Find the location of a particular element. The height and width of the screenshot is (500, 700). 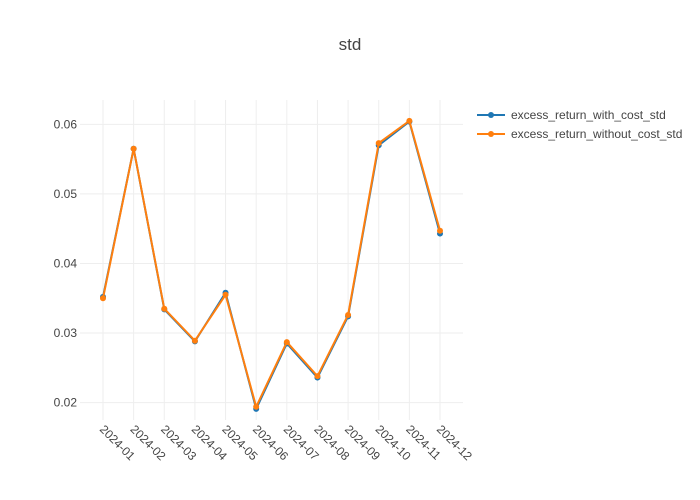

y-tick-label: 0.03 is located at coordinates (66, 333).